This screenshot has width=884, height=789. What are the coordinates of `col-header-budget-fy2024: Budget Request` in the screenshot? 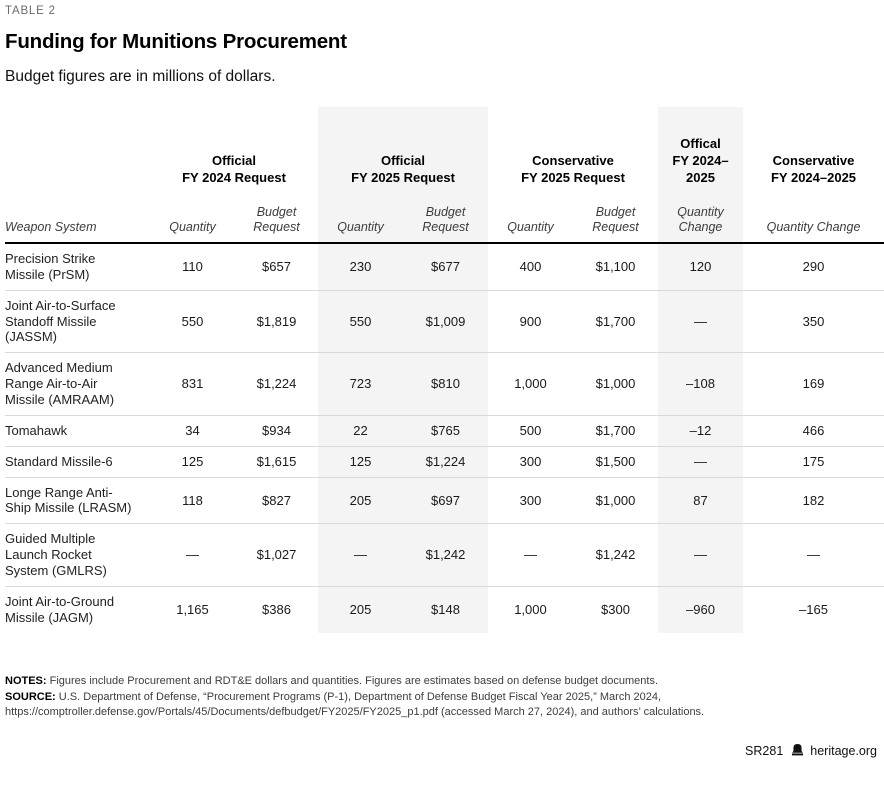 It's located at (276, 222).